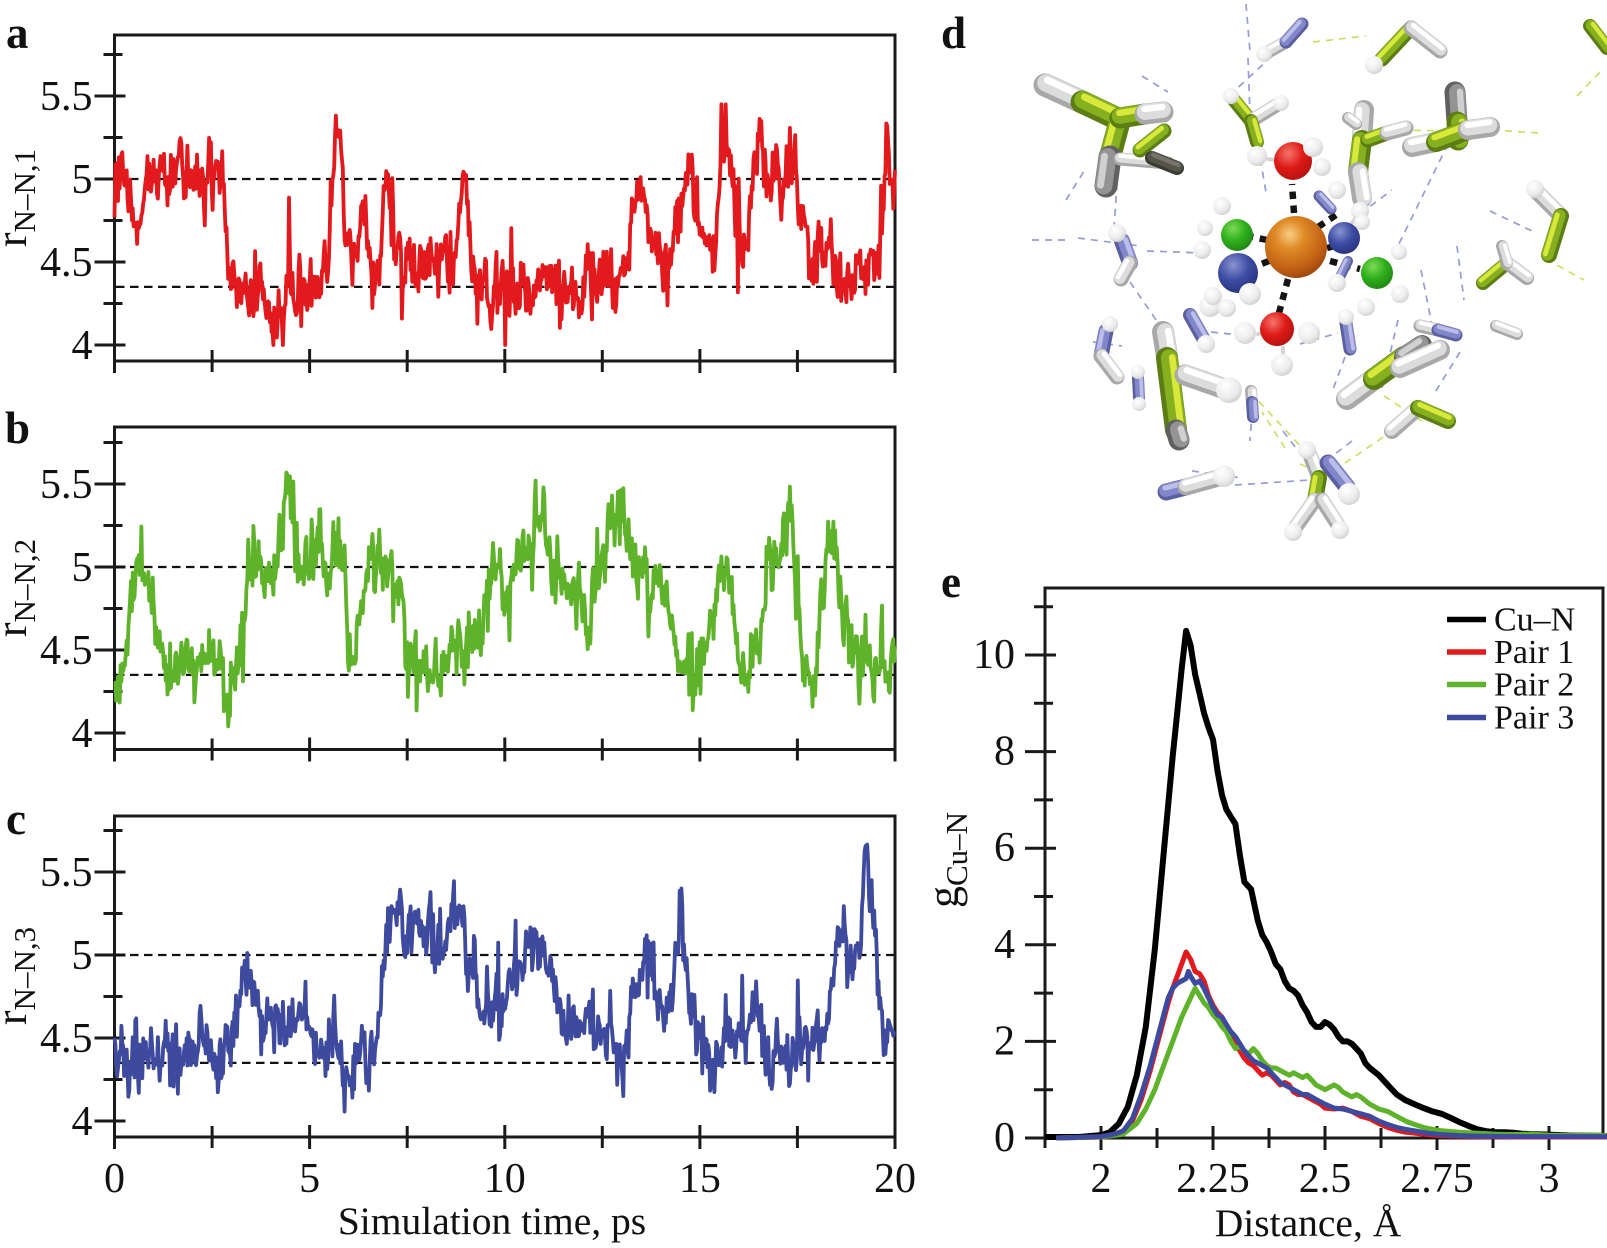  Describe the element at coordinates (953, 33) in the screenshot. I see `svg-text: d` at that location.